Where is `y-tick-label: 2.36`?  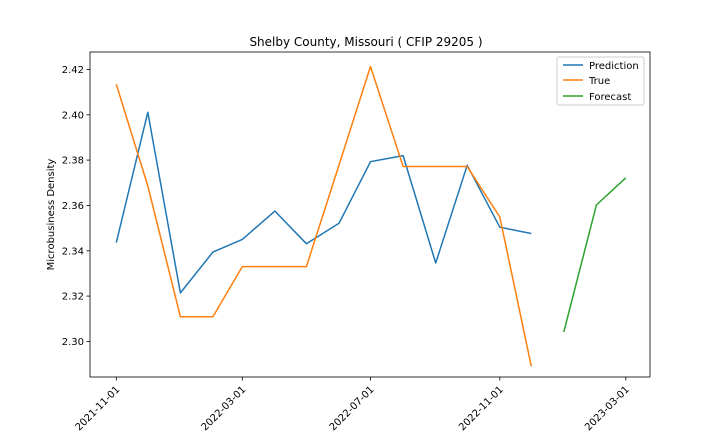 y-tick-label: 2.36 is located at coordinates (73, 206).